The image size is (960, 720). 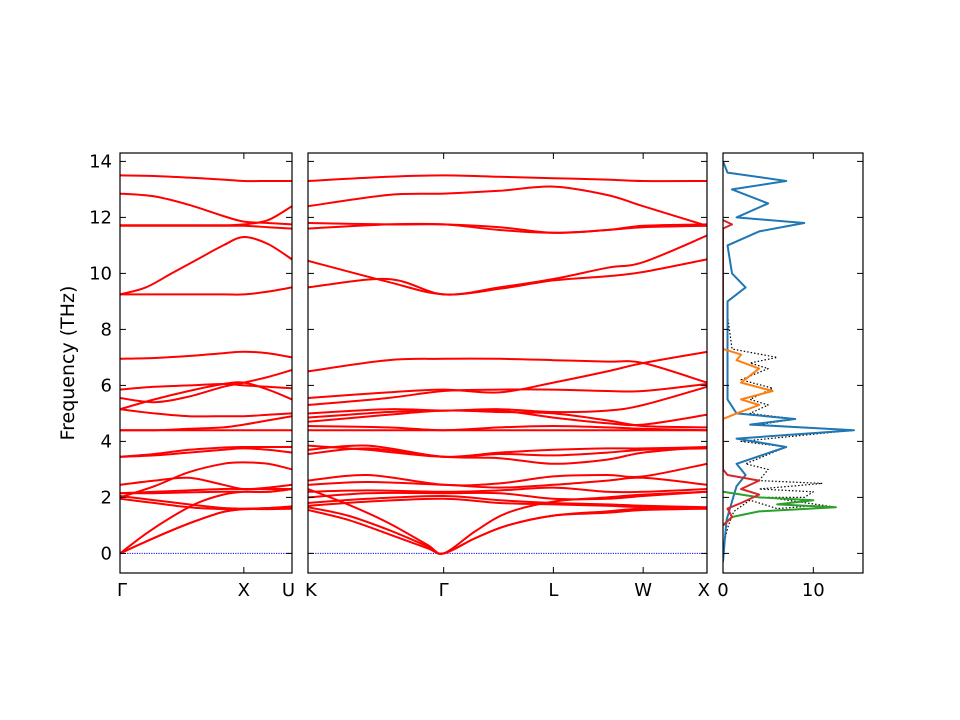 I want to click on y-tick-label: 2, so click(x=106, y=497).